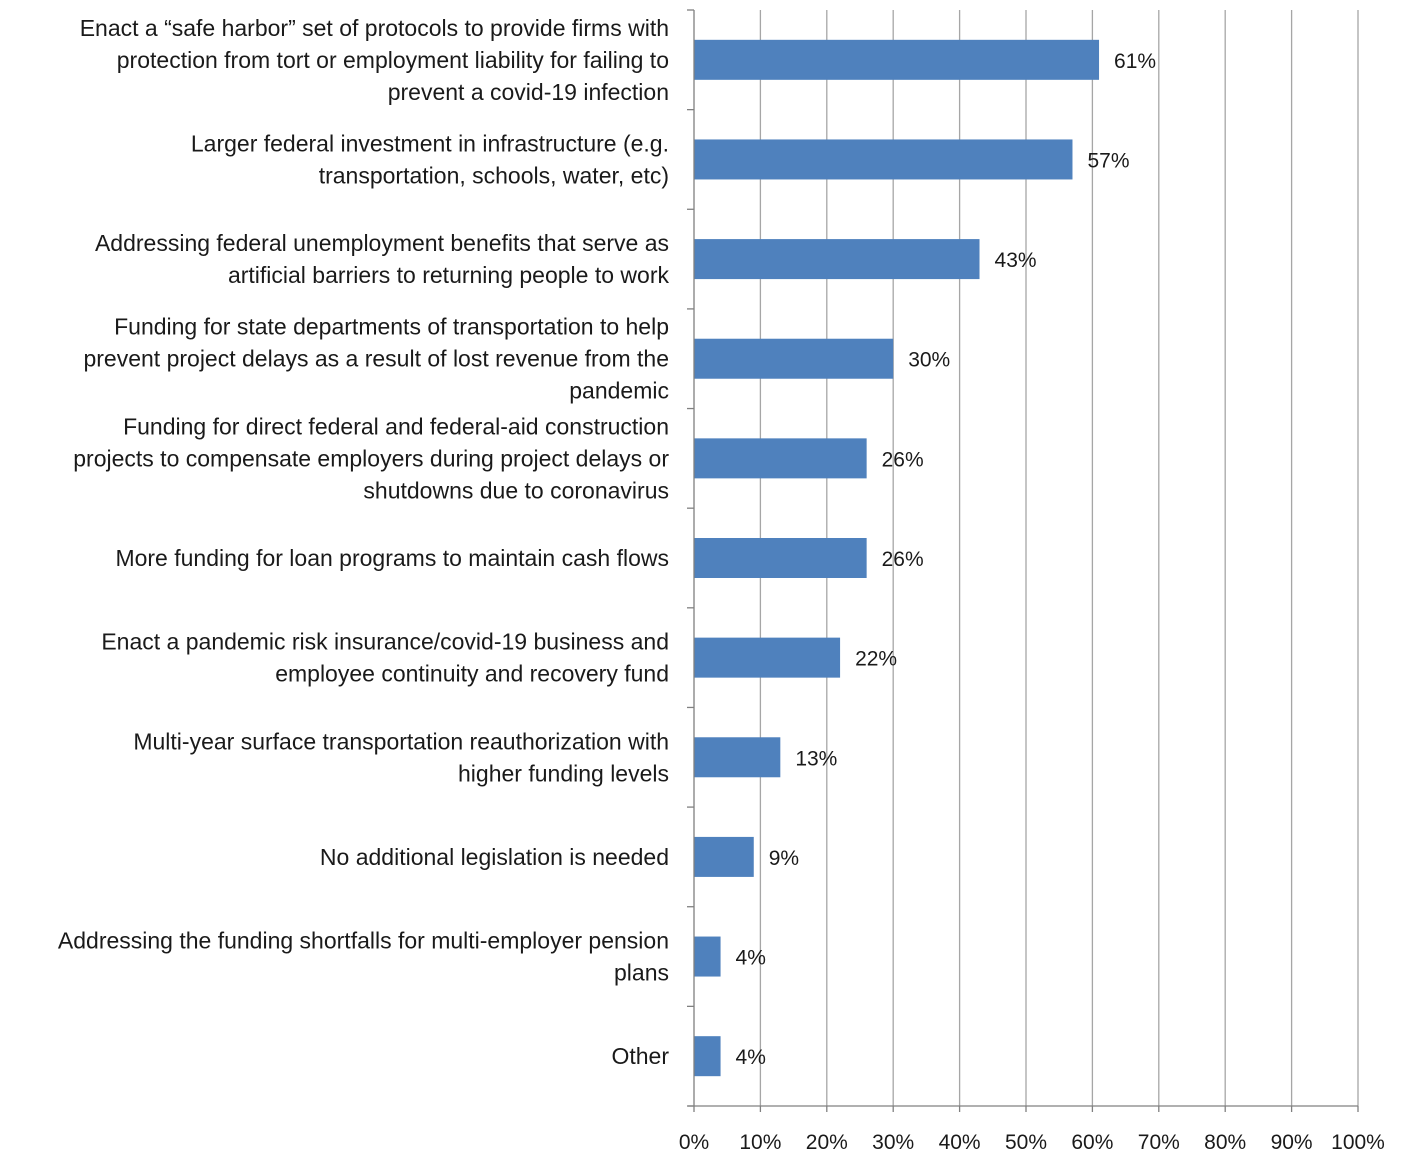 The image size is (1406, 1154). I want to click on value-label: 57%, so click(1108, 160).